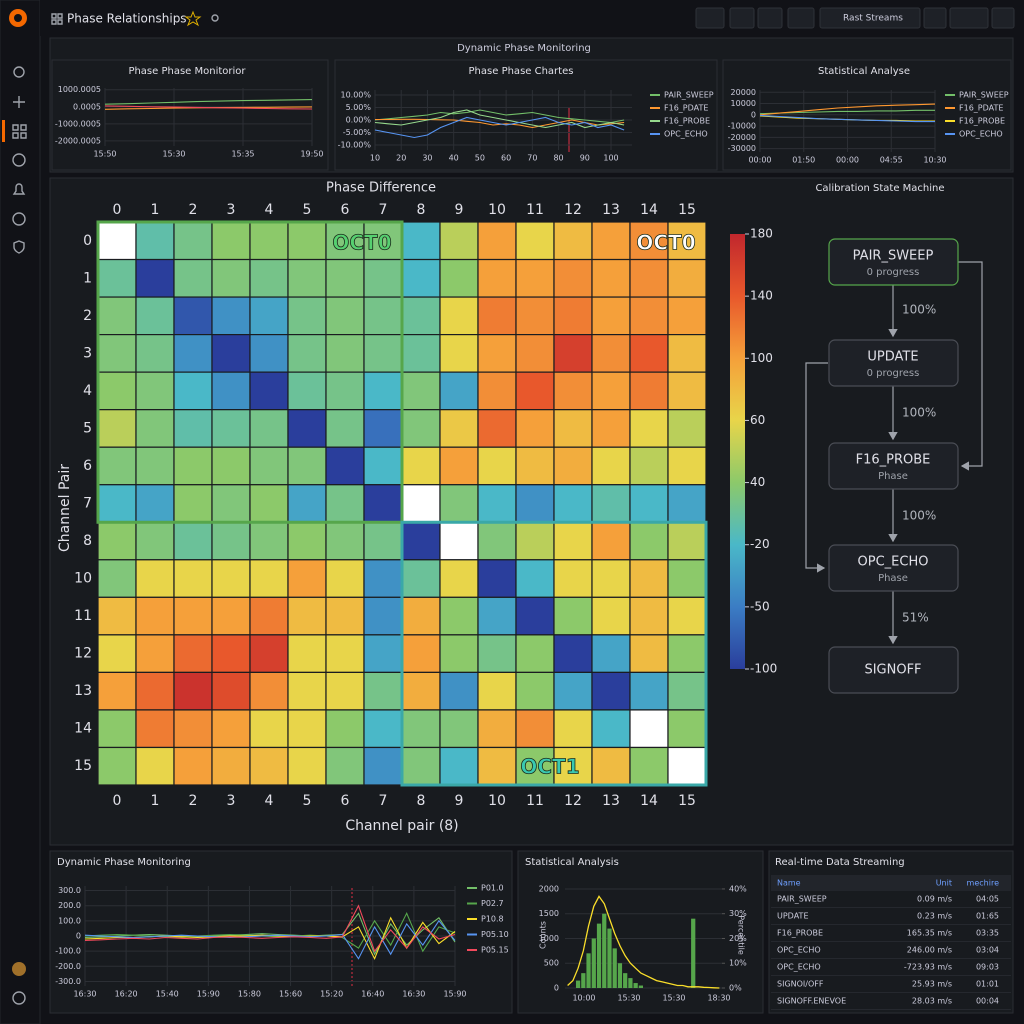 The image size is (1024, 1024). I want to click on user-avatar, so click(19, 969).